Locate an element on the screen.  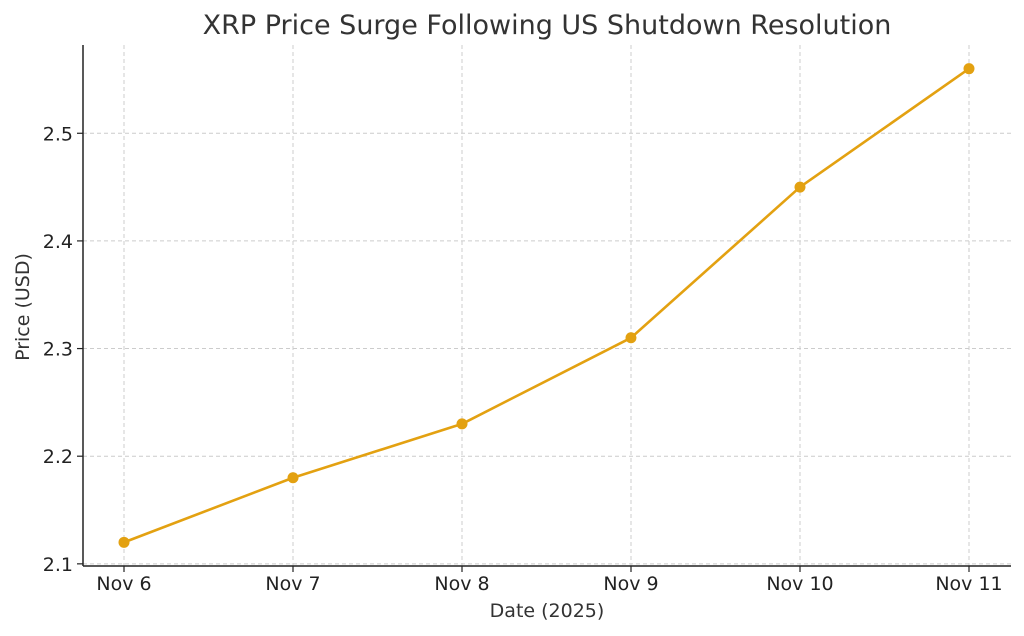
x-tick-label: Nov 8 is located at coordinates (461, 584).